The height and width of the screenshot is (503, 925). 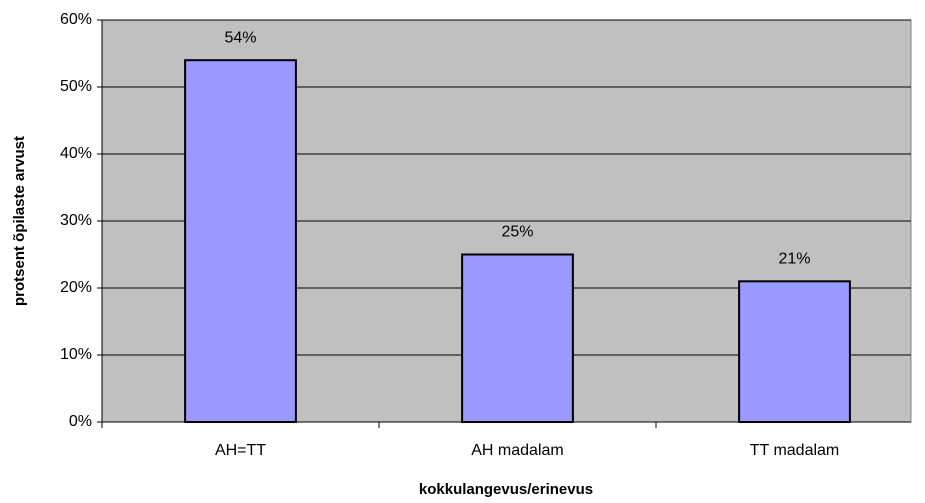 I want to click on y-tick-label: 0%, so click(x=80, y=421).